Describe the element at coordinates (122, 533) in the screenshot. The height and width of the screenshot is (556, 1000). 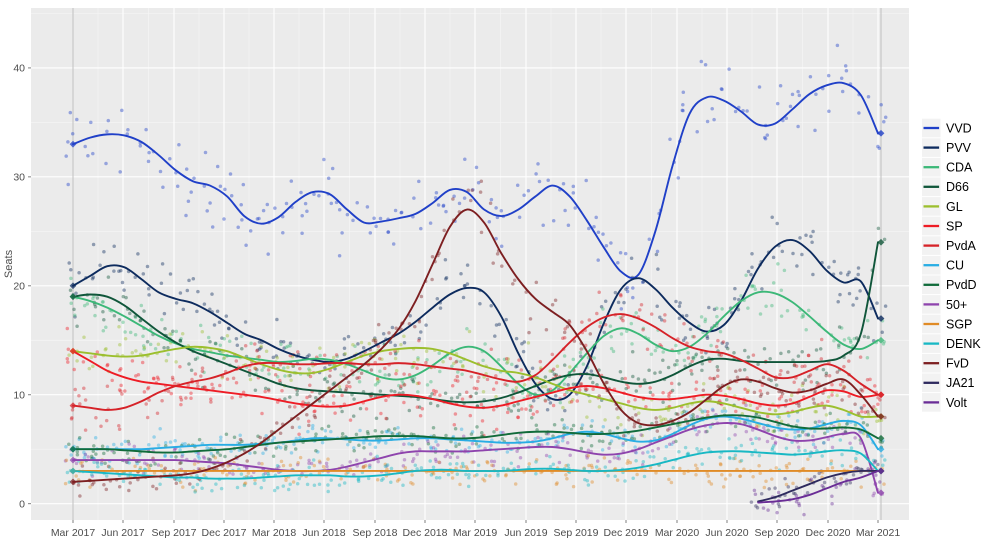
I see `x-tick-label: Jun 2017` at that location.